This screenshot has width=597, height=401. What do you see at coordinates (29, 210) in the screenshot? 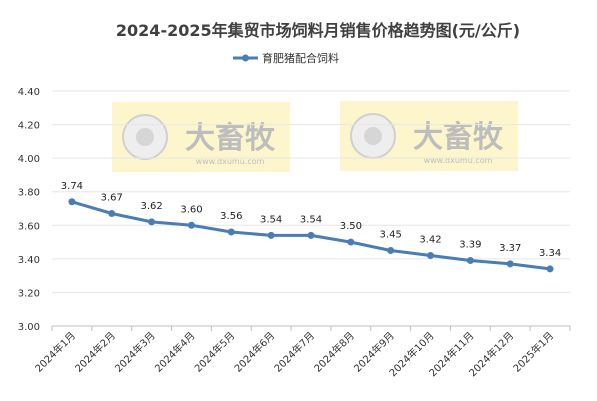
I see `y-axis-ticks: 3.00 3.20 3.40 3.60 3.80 4.00 4.20 4.40` at bounding box center [29, 210].